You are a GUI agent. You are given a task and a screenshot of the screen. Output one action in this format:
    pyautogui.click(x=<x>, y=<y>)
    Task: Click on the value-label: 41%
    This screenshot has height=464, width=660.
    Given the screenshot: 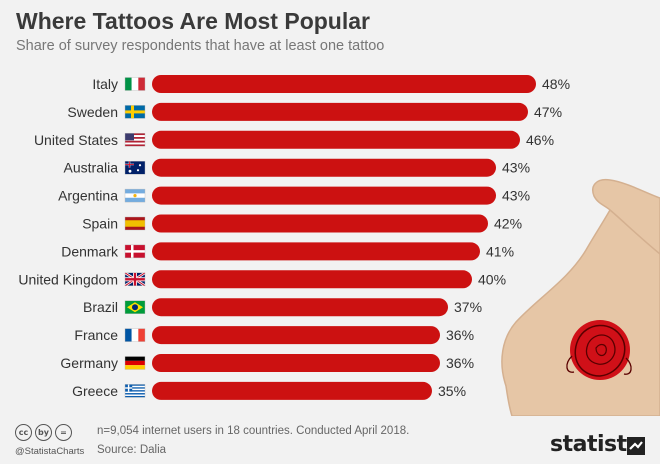 What is the action you would take?
    pyautogui.click(x=500, y=251)
    